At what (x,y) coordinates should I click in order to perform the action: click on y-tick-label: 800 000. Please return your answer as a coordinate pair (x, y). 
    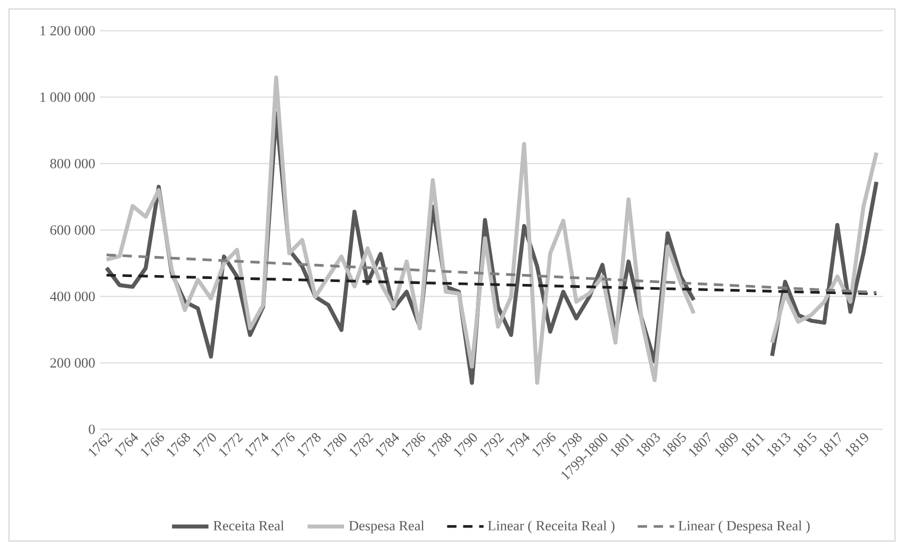
    Looking at the image, I should click on (72, 163).